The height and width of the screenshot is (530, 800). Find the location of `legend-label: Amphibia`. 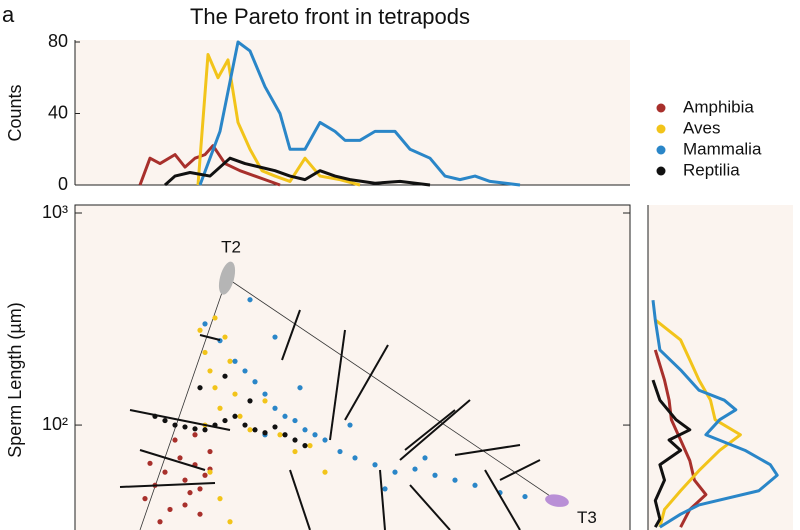

legend-label: Amphibia is located at coordinates (718, 106).